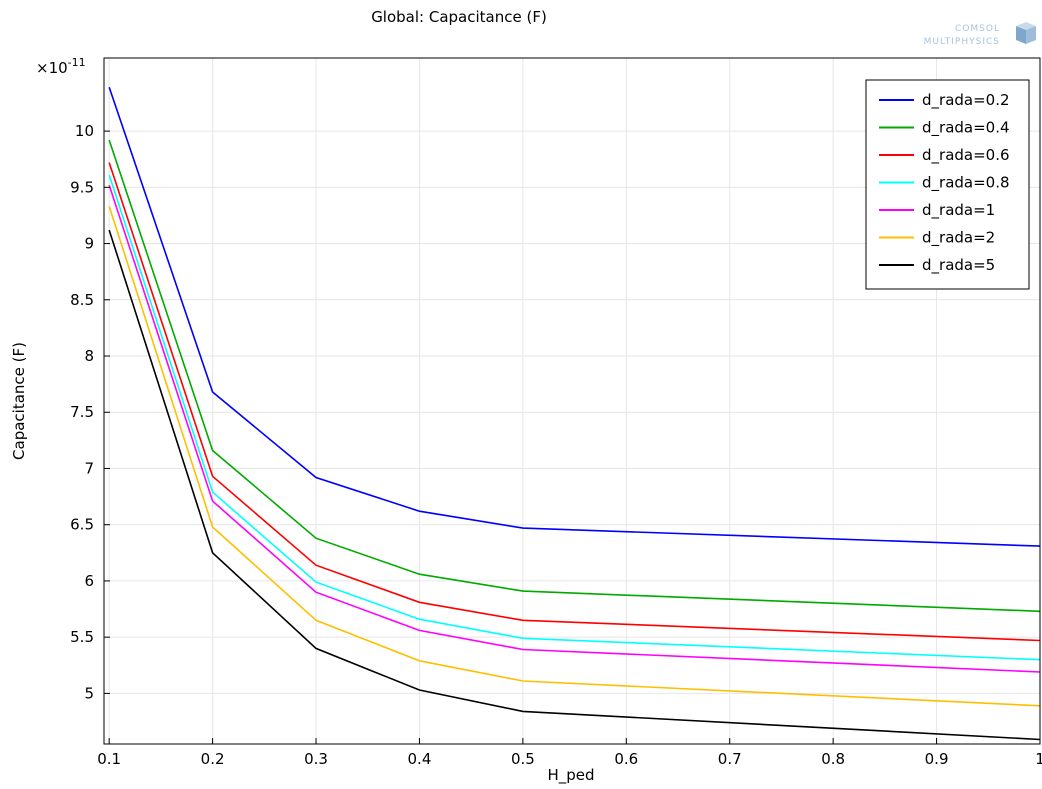  I want to click on comsol-logo: COMSOL MULTIPHYSICS, so click(980, 34).